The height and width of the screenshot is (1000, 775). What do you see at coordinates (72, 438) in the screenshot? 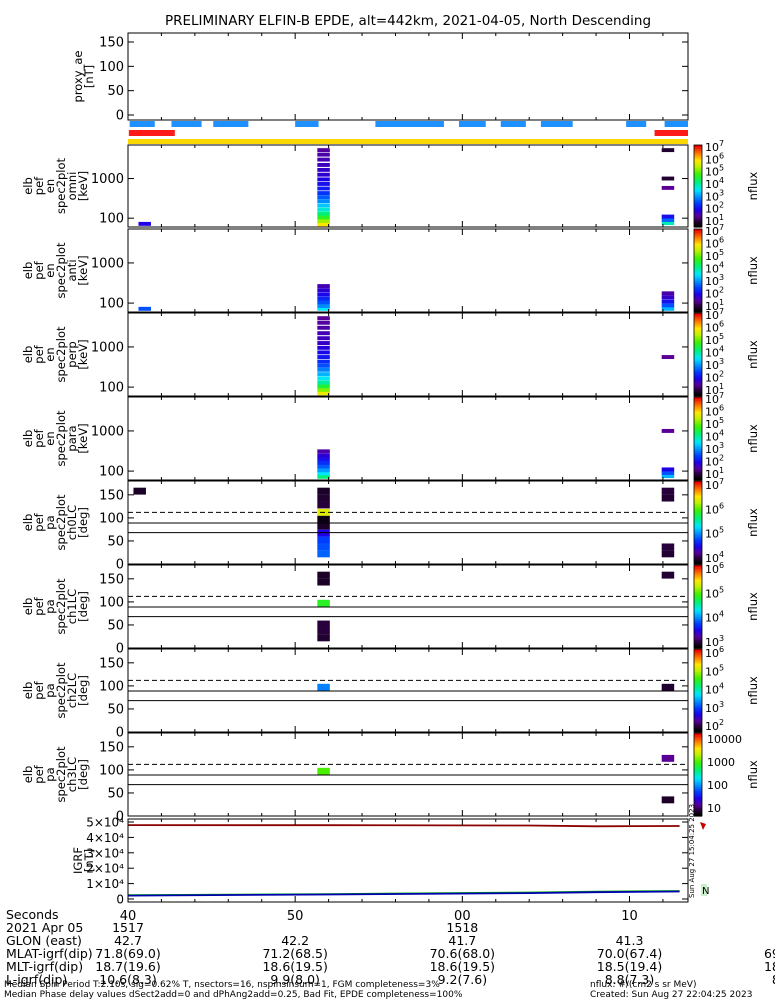
I see `y-axis-label-line: para` at bounding box center [72, 438].